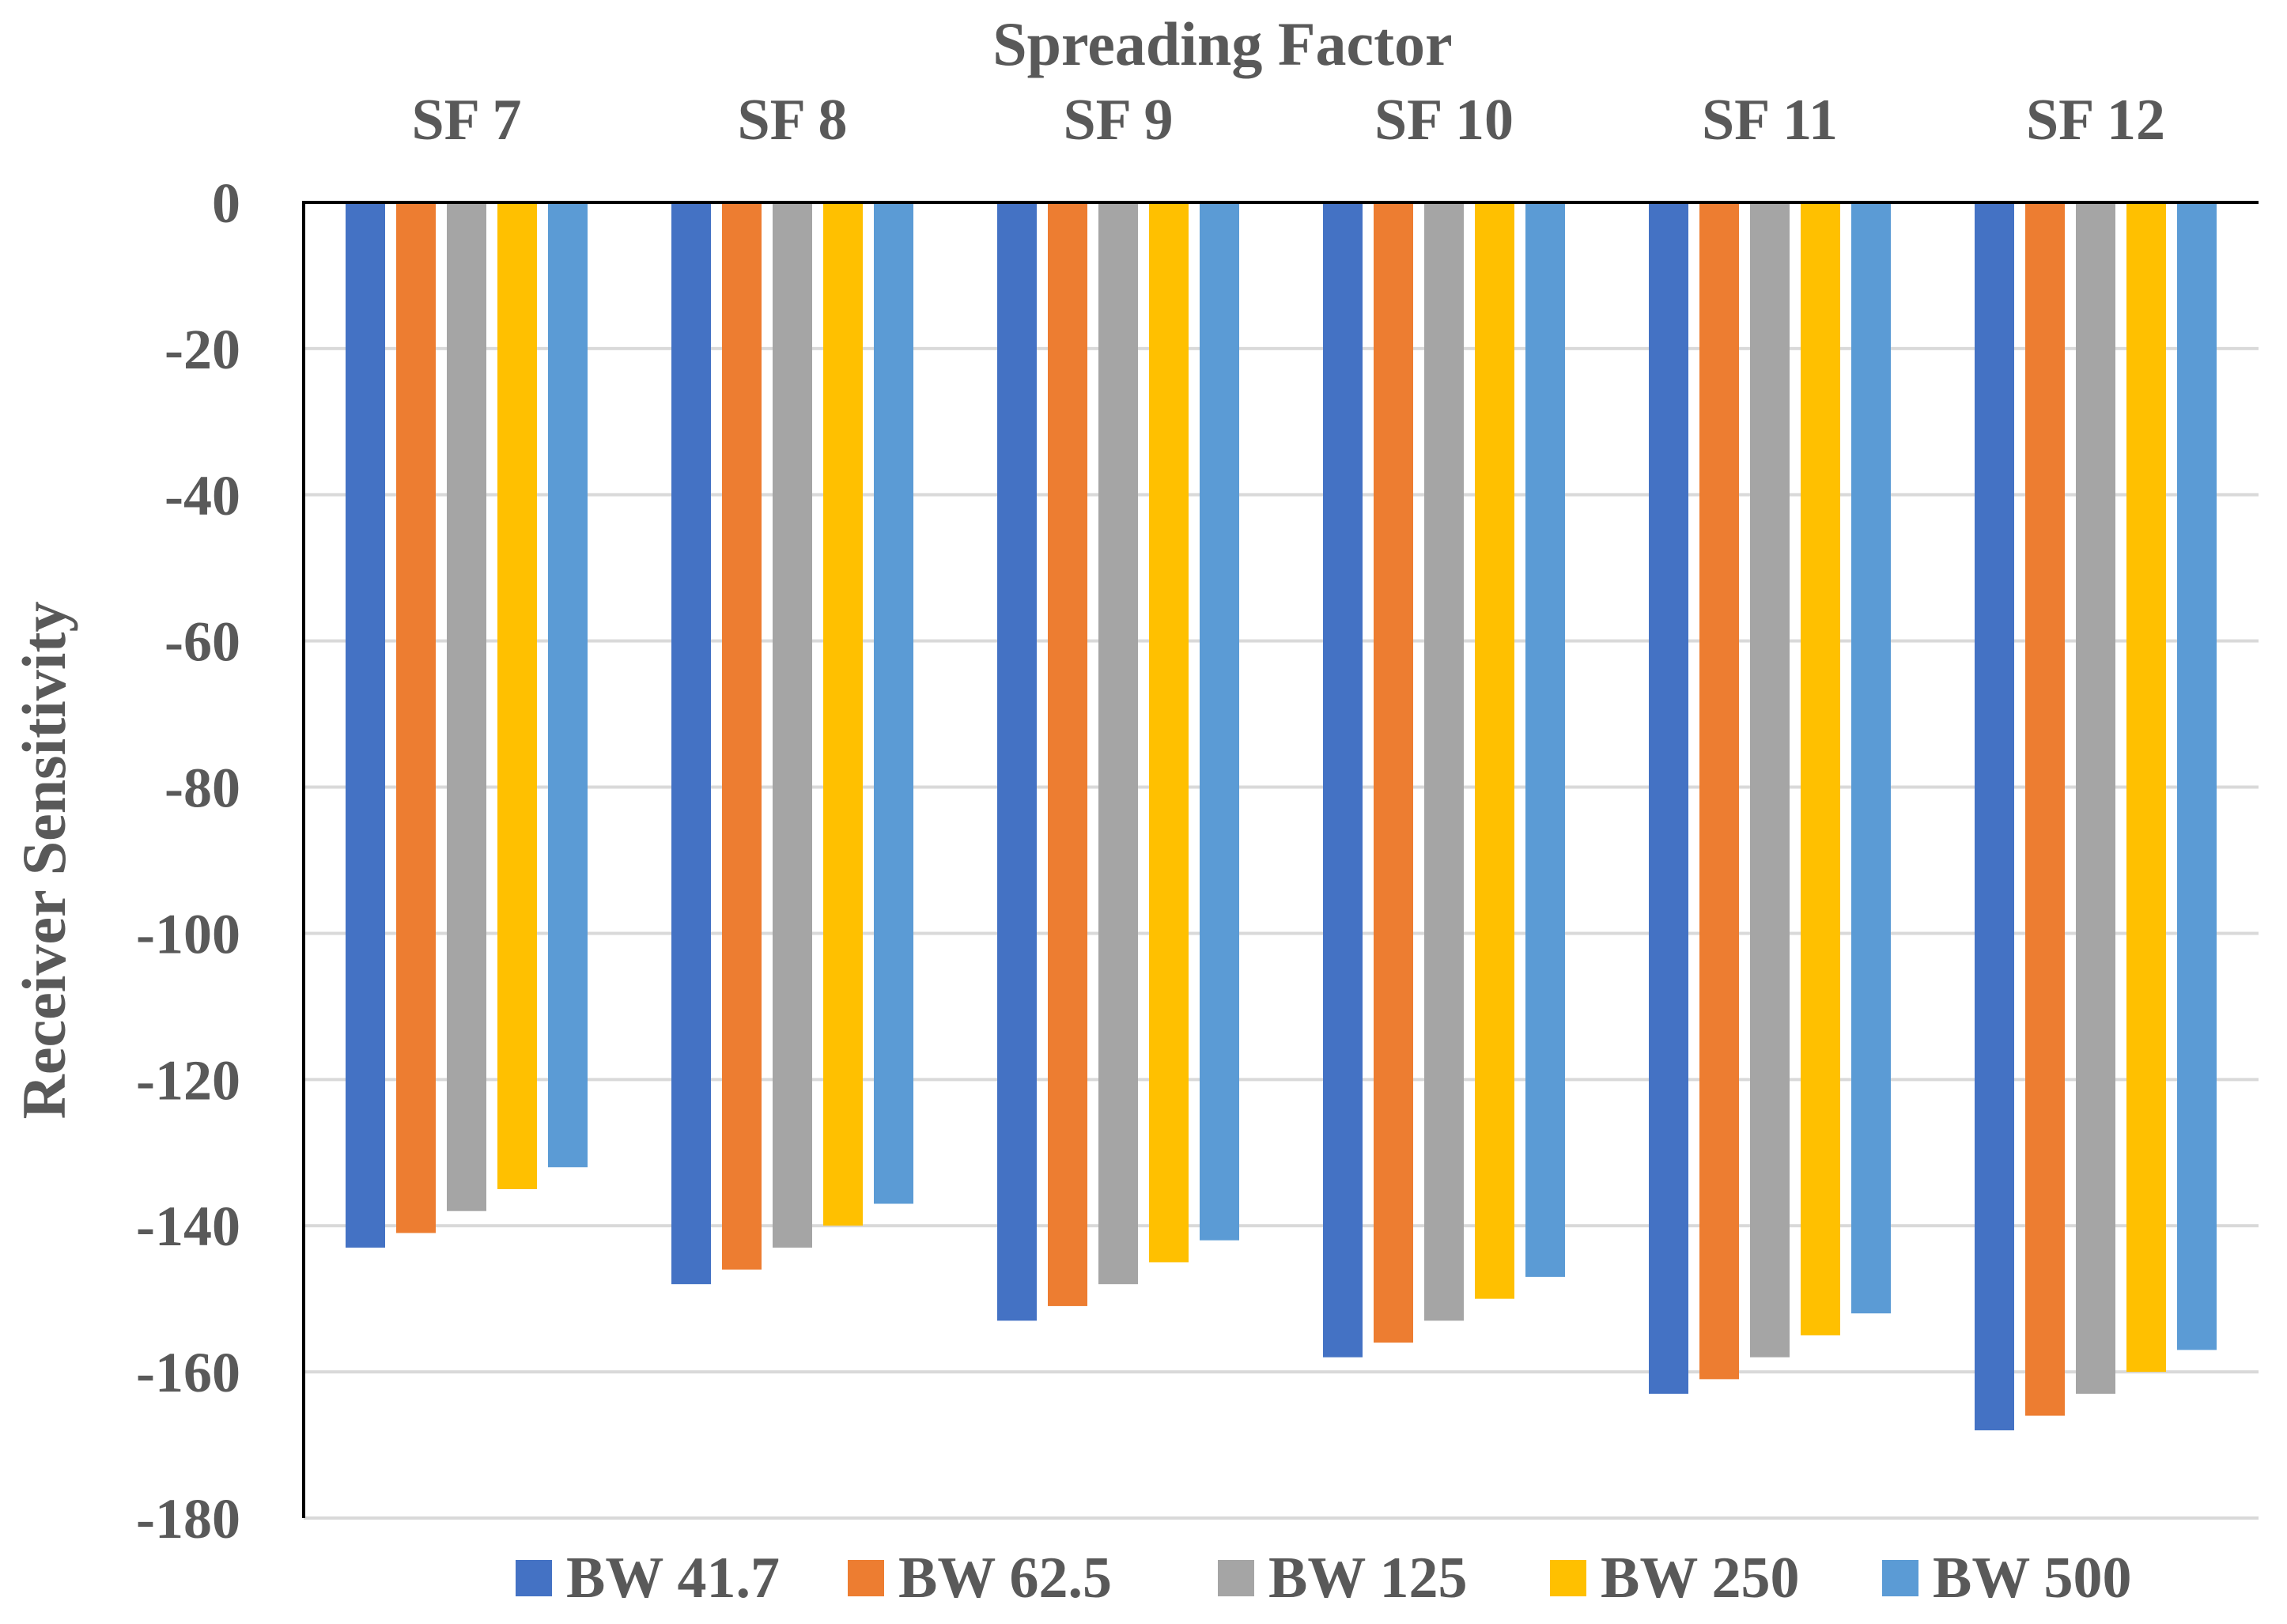  Describe the element at coordinates (673, 1579) in the screenshot. I see `legend-label: BW 41.7` at that location.